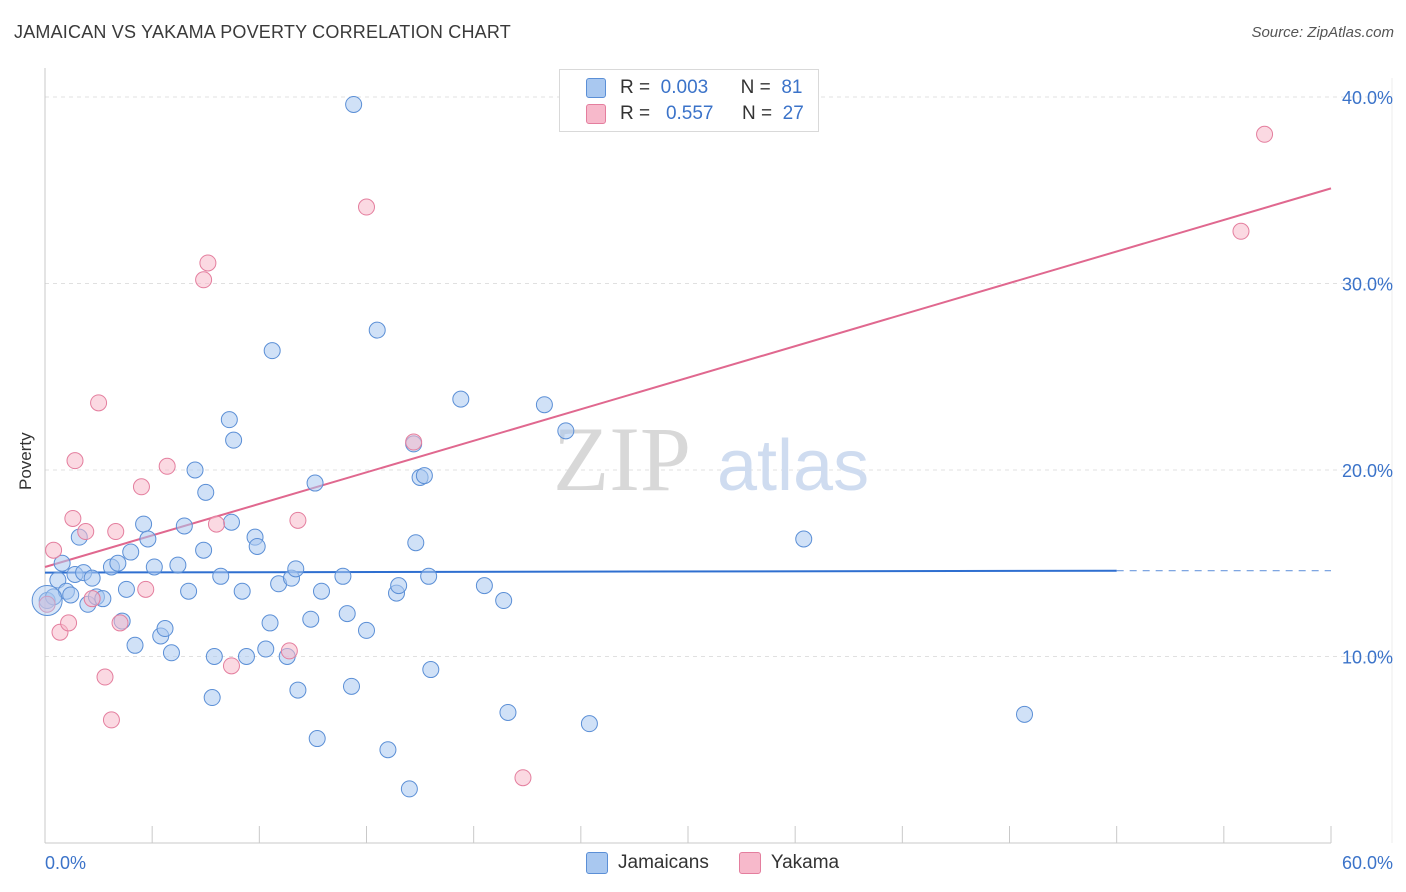  What do you see at coordinates (1322, 32) in the screenshot?
I see `source-credit: Source: ZipAtlas.com` at bounding box center [1322, 32].